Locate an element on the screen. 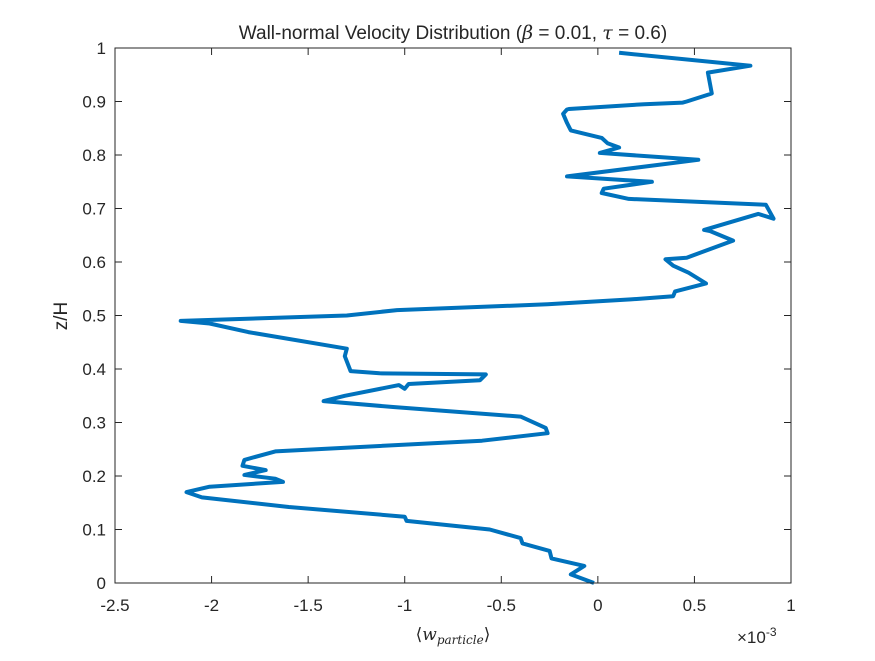 This screenshot has width=875, height=661. x-label-close-bracket: ⟩ is located at coordinates (487, 635).